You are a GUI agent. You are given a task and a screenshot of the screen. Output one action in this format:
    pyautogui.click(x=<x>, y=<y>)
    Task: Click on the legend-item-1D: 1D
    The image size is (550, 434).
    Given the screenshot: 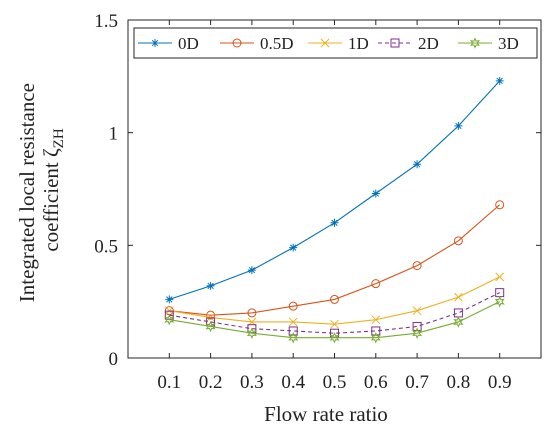 What is the action you would take?
    pyautogui.click(x=338, y=43)
    